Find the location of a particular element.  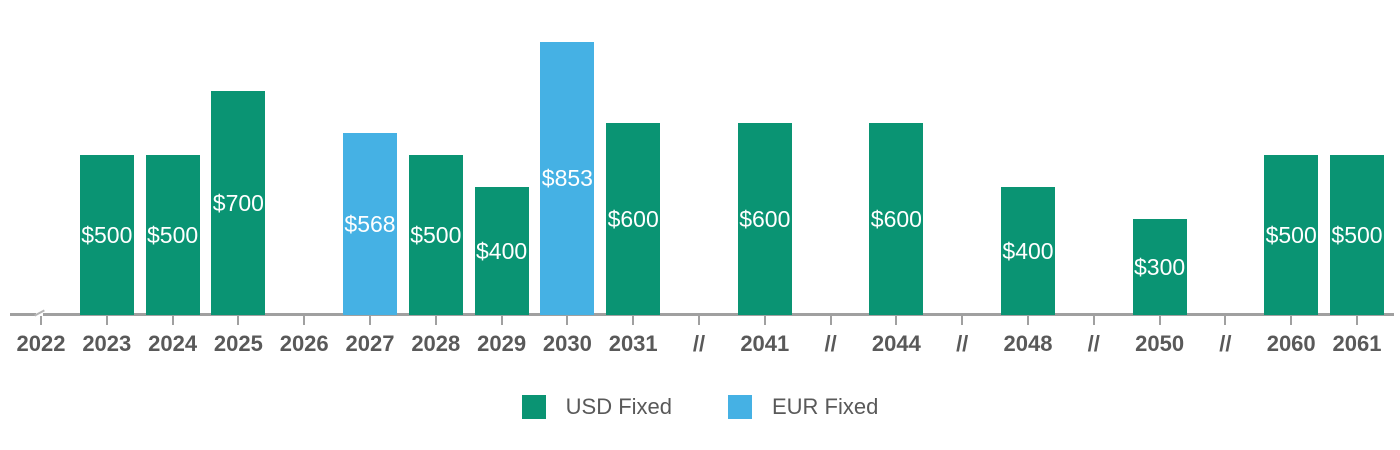

legend-swatch-eur-fixed is located at coordinates (740, 407).